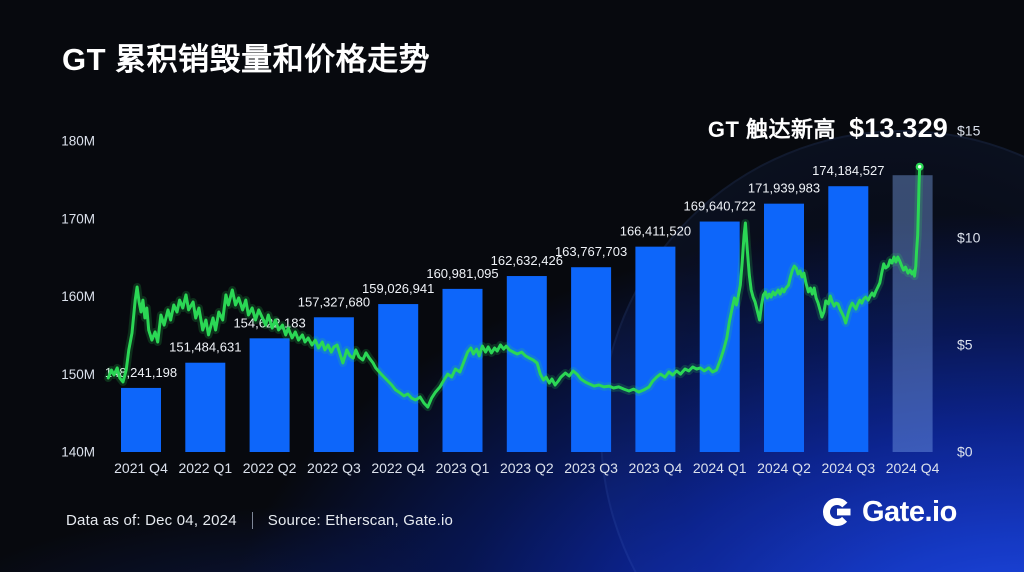 Image resolution: width=1024 pixels, height=572 pixels. I want to click on ath-annotation-label: GT 触达新高, so click(771, 129).